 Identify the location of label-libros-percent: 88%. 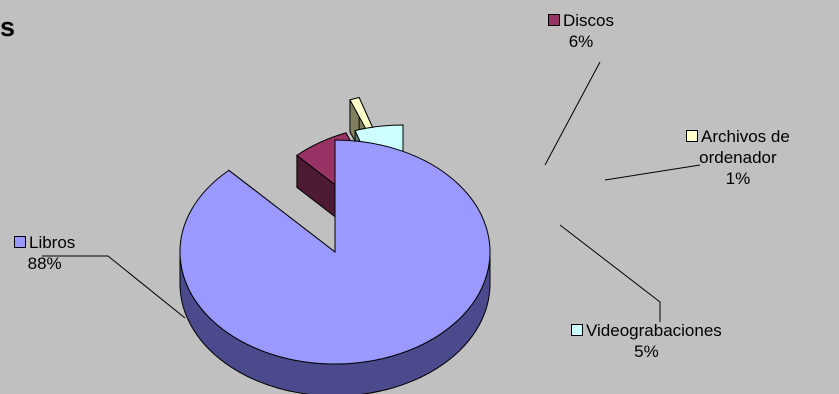
(44, 263).